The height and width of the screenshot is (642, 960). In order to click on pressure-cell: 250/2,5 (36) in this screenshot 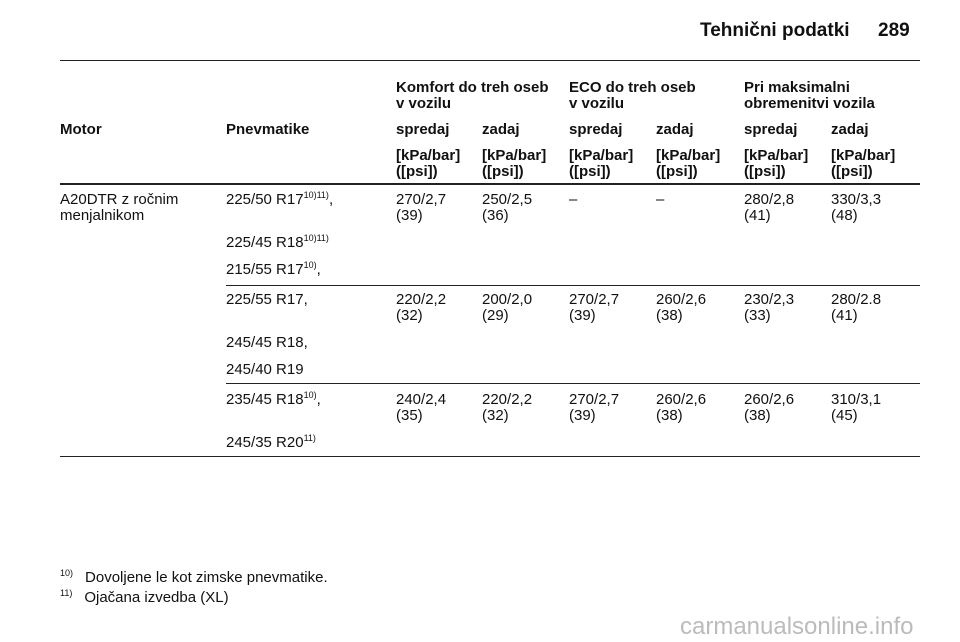, I will do `click(507, 208)`.